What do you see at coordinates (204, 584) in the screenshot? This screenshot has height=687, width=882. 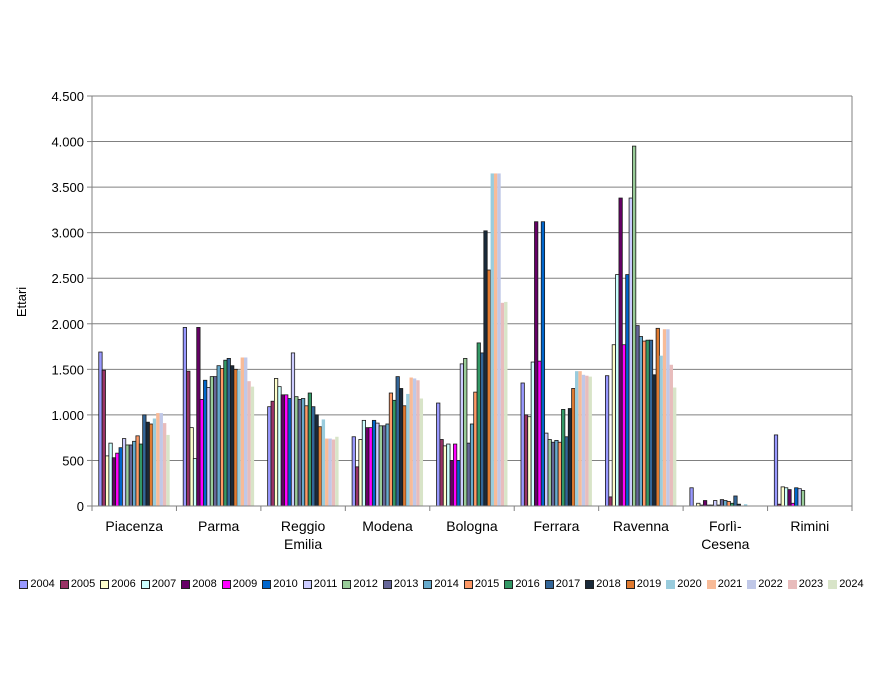 I see `legend-label: 2008` at bounding box center [204, 584].